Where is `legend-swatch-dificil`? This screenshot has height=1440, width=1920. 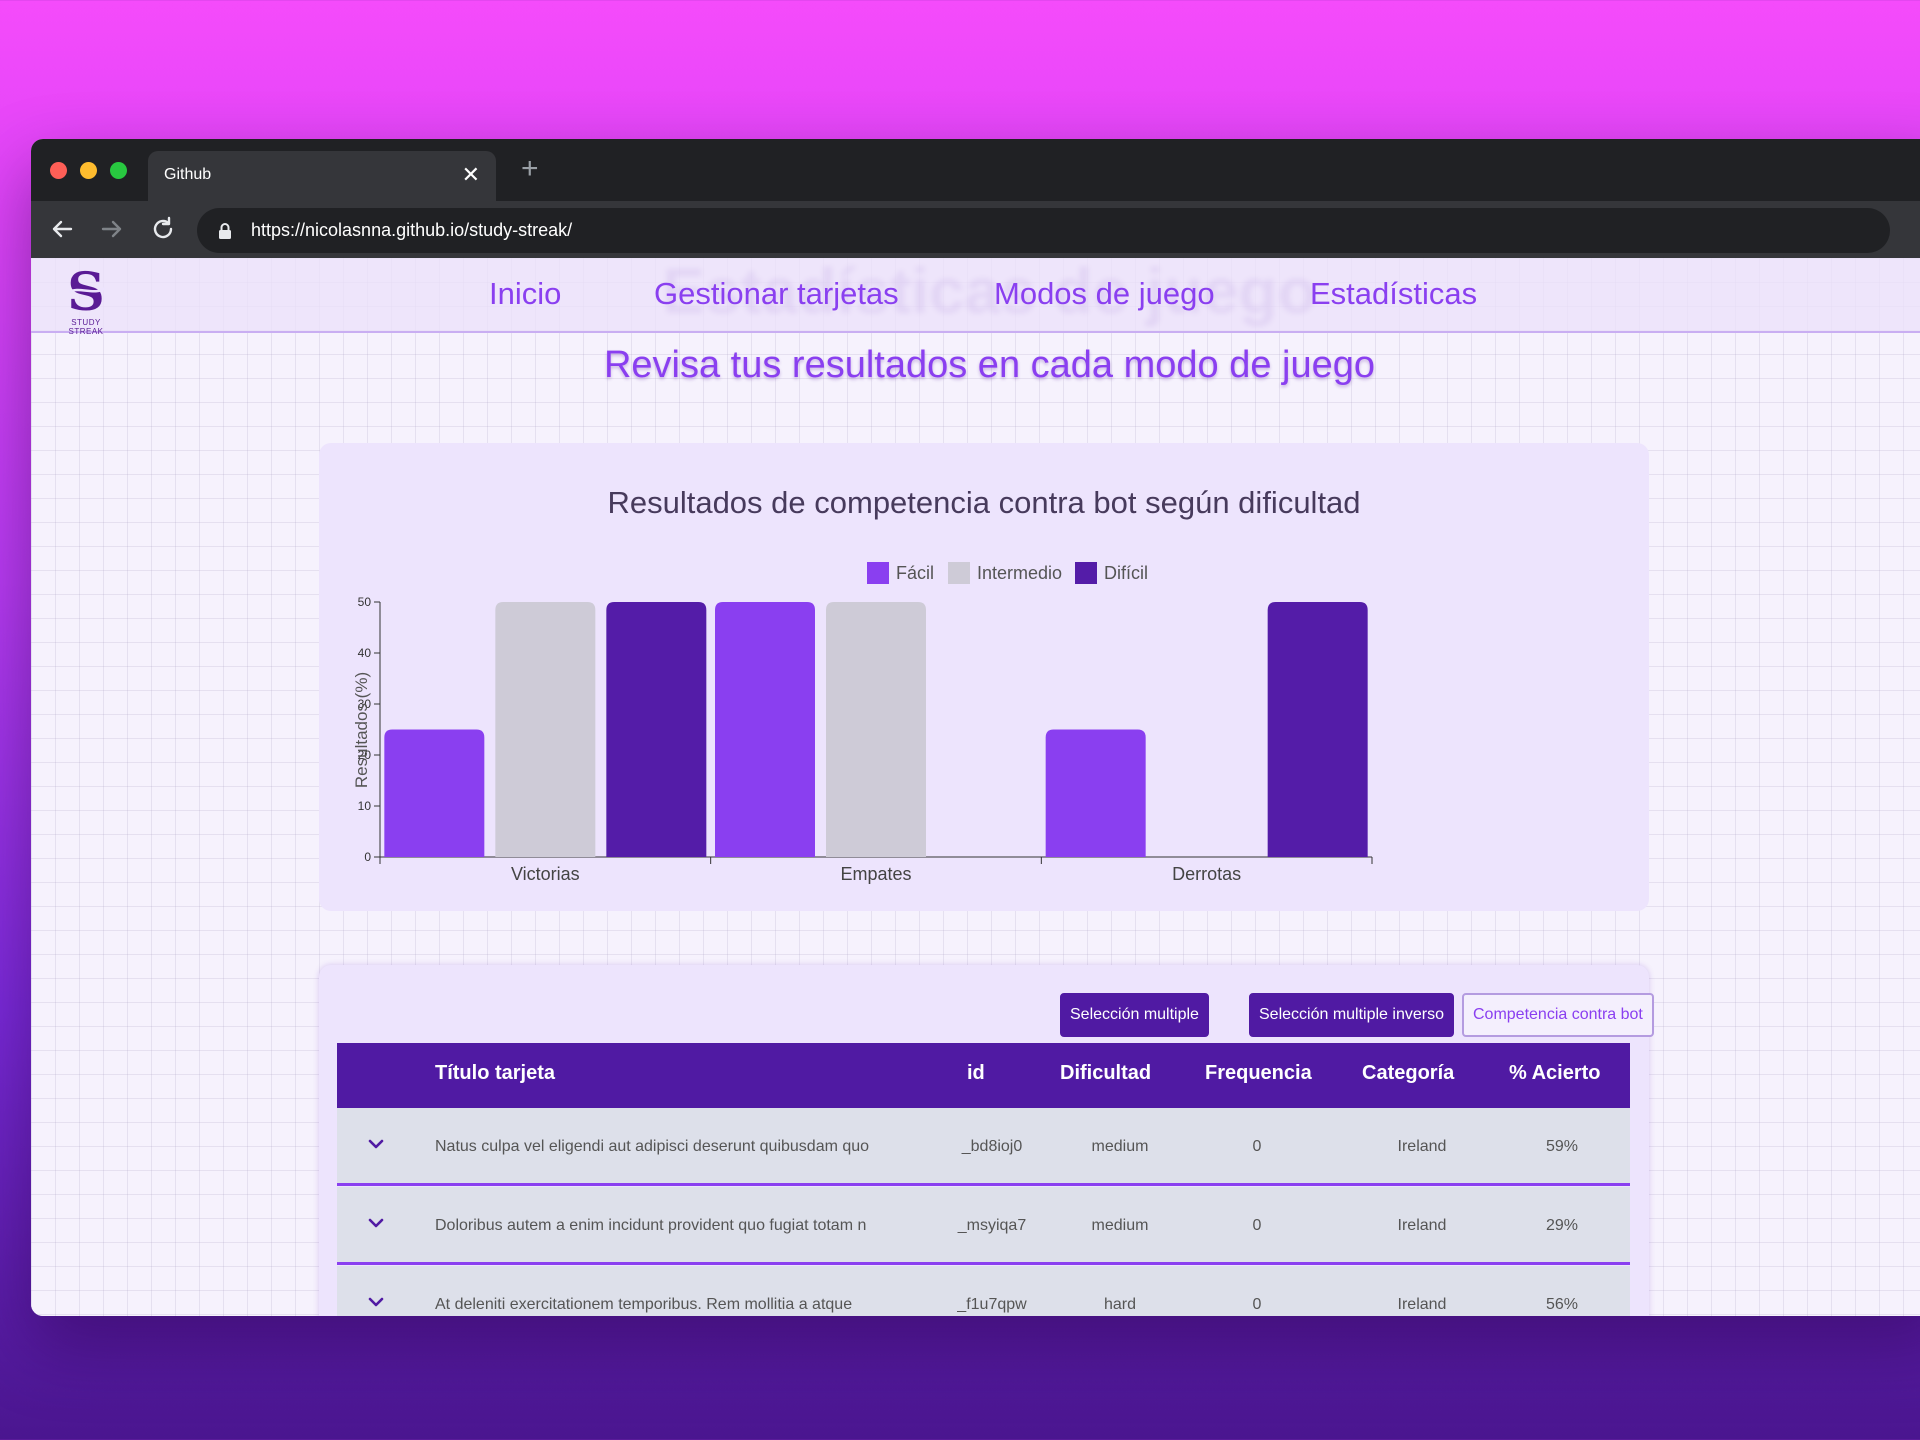 legend-swatch-dificil is located at coordinates (1086, 573).